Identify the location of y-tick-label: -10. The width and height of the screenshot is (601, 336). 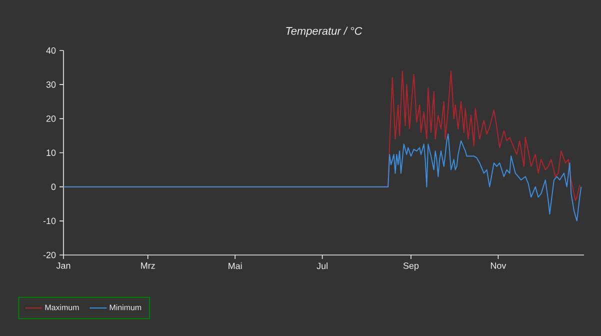
(49, 221).